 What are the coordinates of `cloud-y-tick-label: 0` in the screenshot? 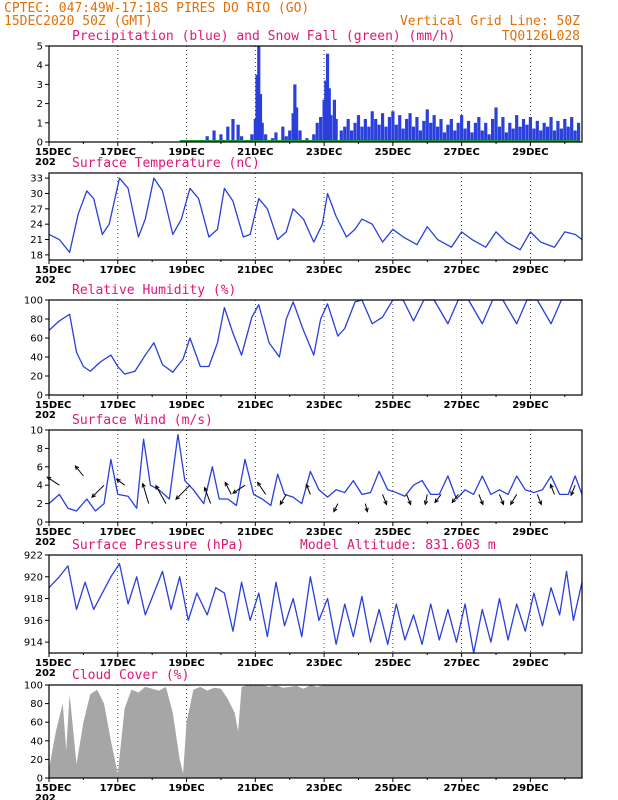 It's located at (40, 779).